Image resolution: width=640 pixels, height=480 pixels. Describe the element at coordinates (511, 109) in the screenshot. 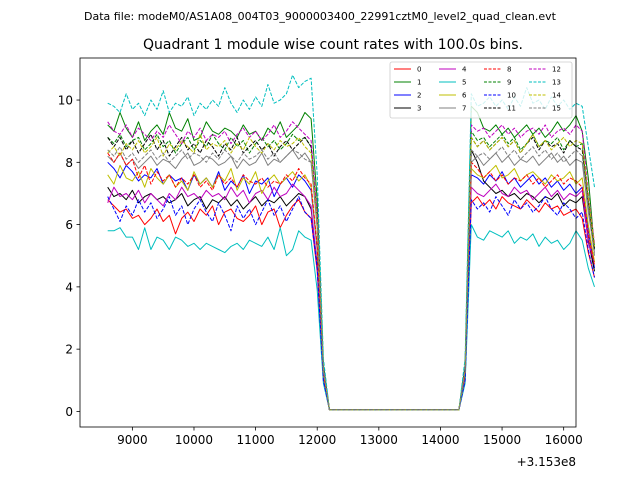

I see `legend-label-11: 11` at that location.